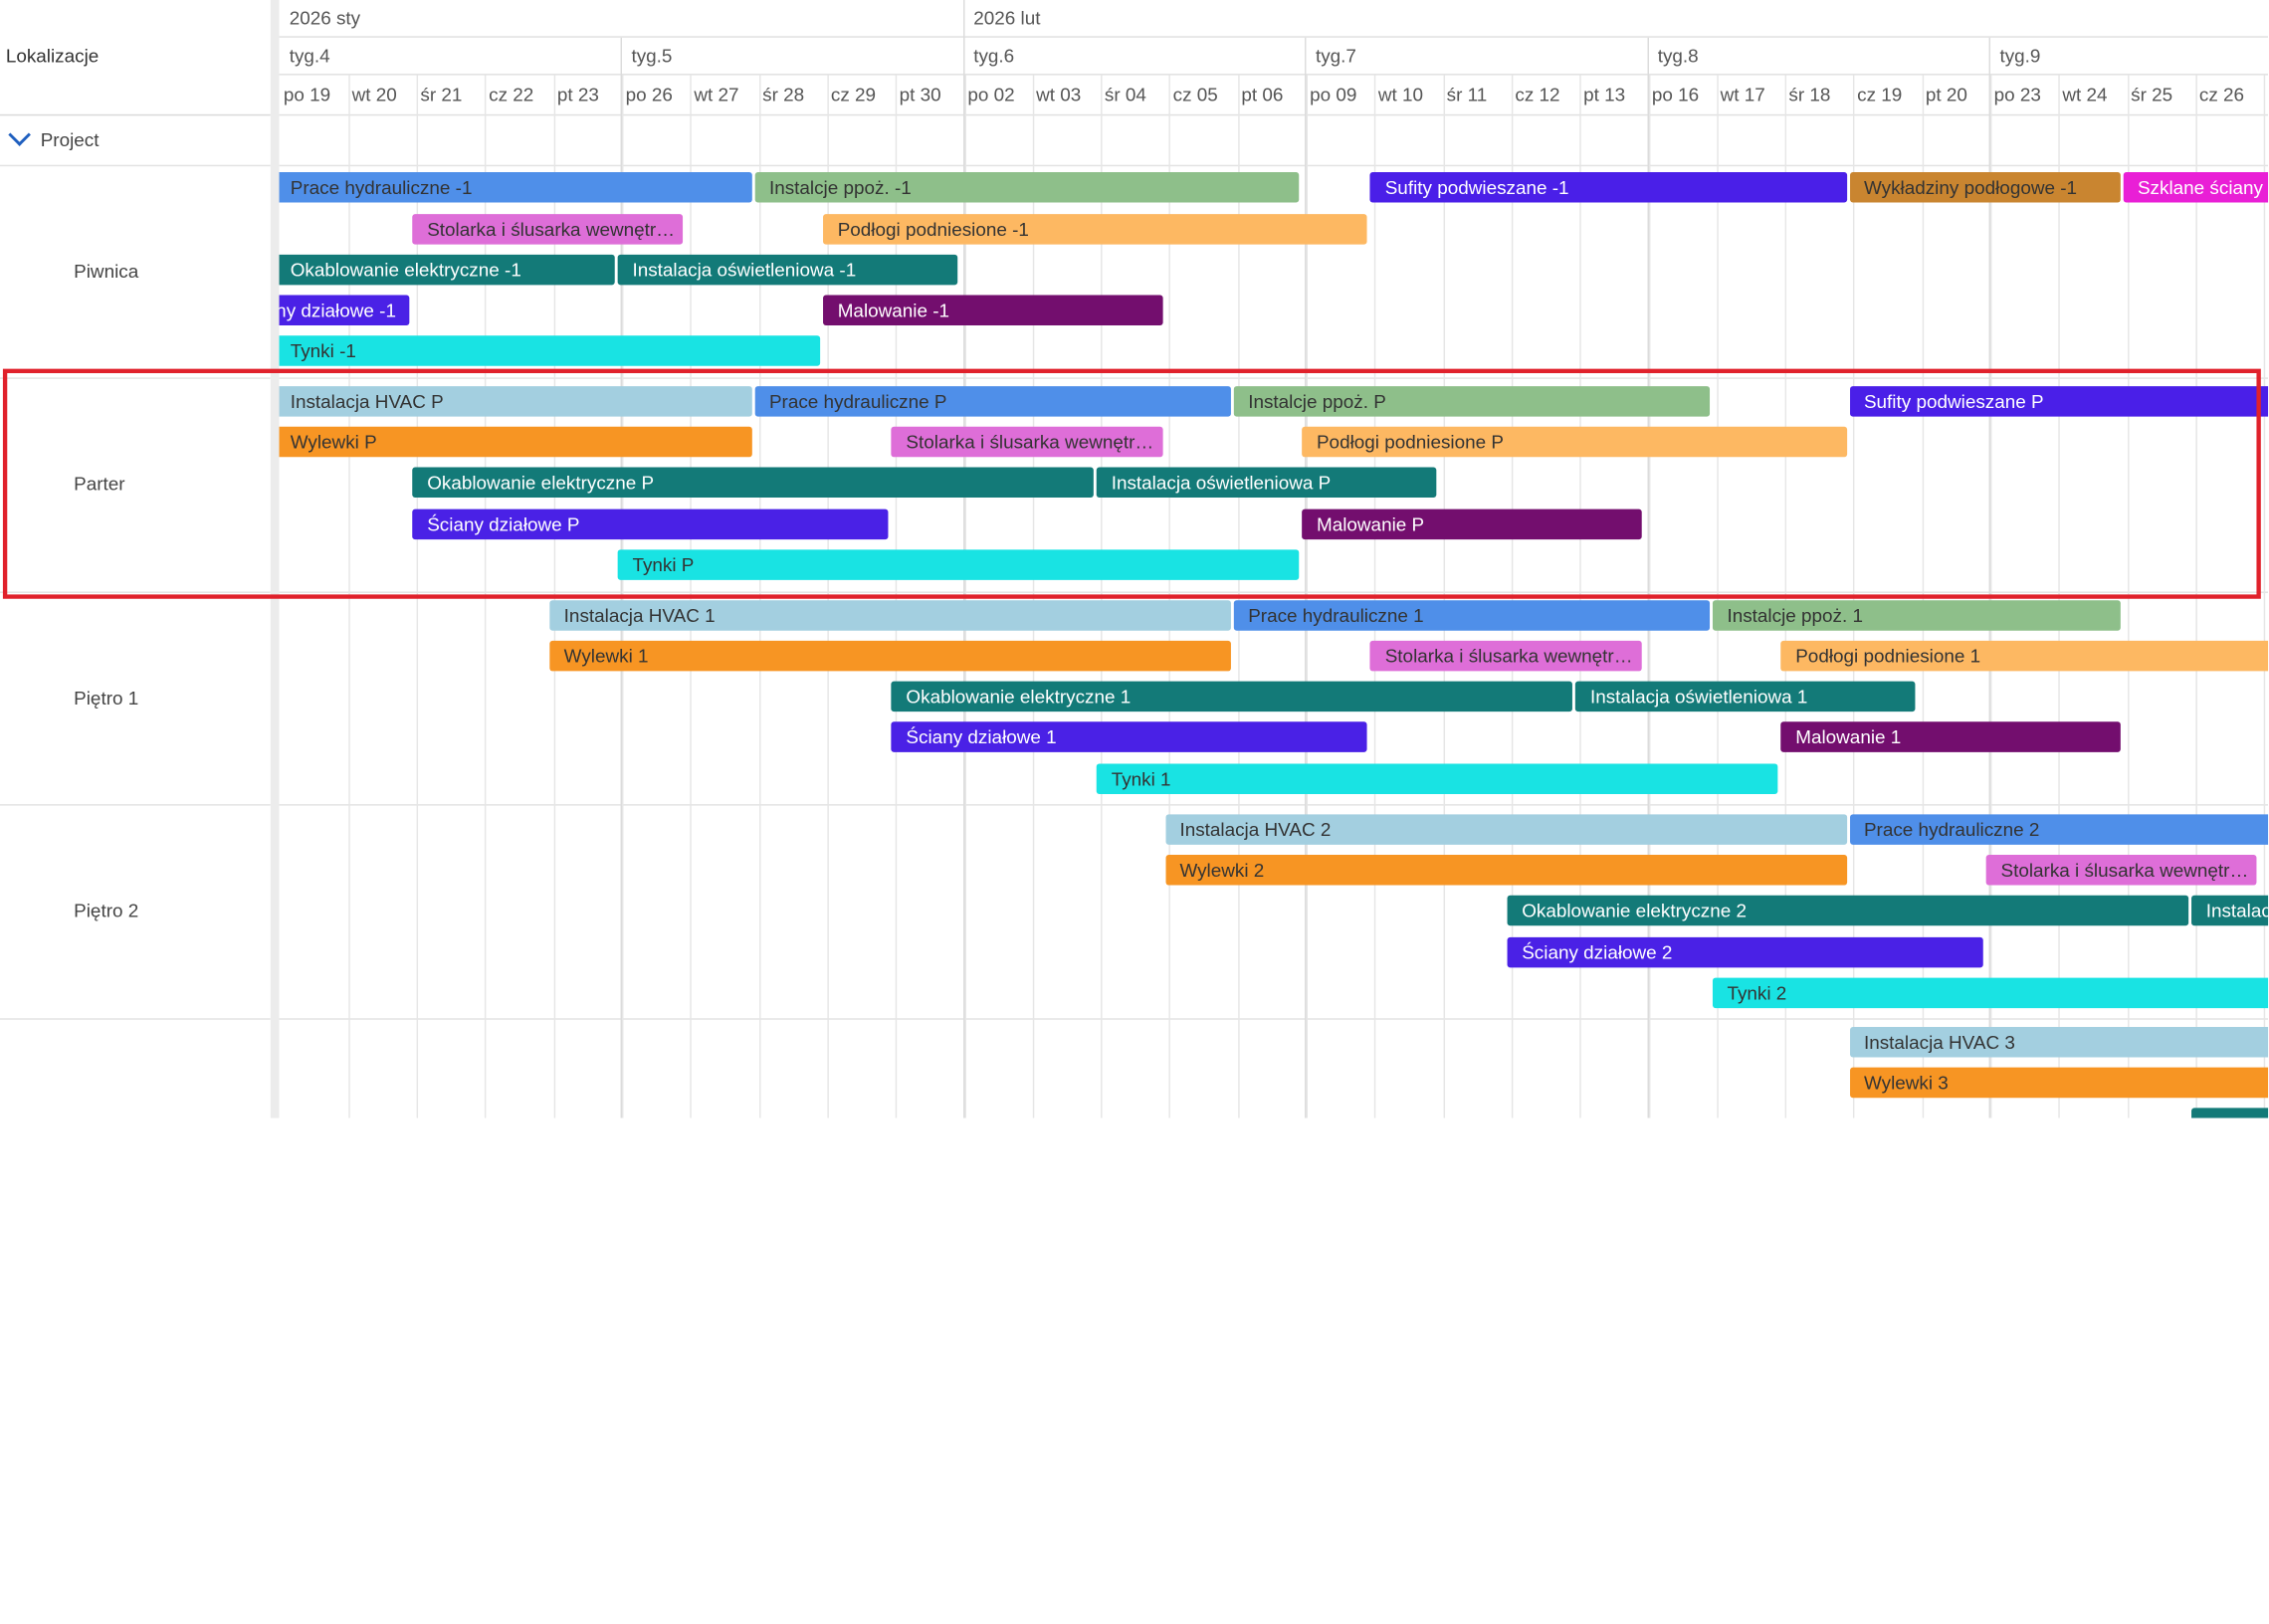 This screenshot has height=1624, width=2269. Describe the element at coordinates (994, 56) in the screenshot. I see `week-label: tyg.6` at that location.